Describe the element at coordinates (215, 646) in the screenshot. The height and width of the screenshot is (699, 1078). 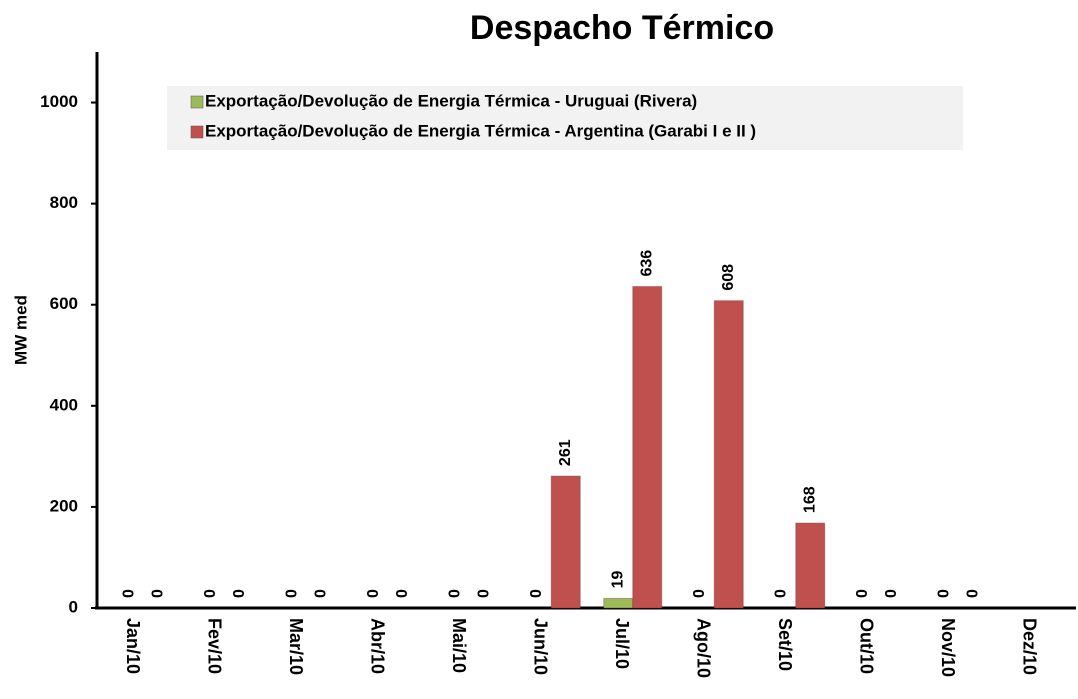
I see `x-tick-label: Fev/10` at that location.